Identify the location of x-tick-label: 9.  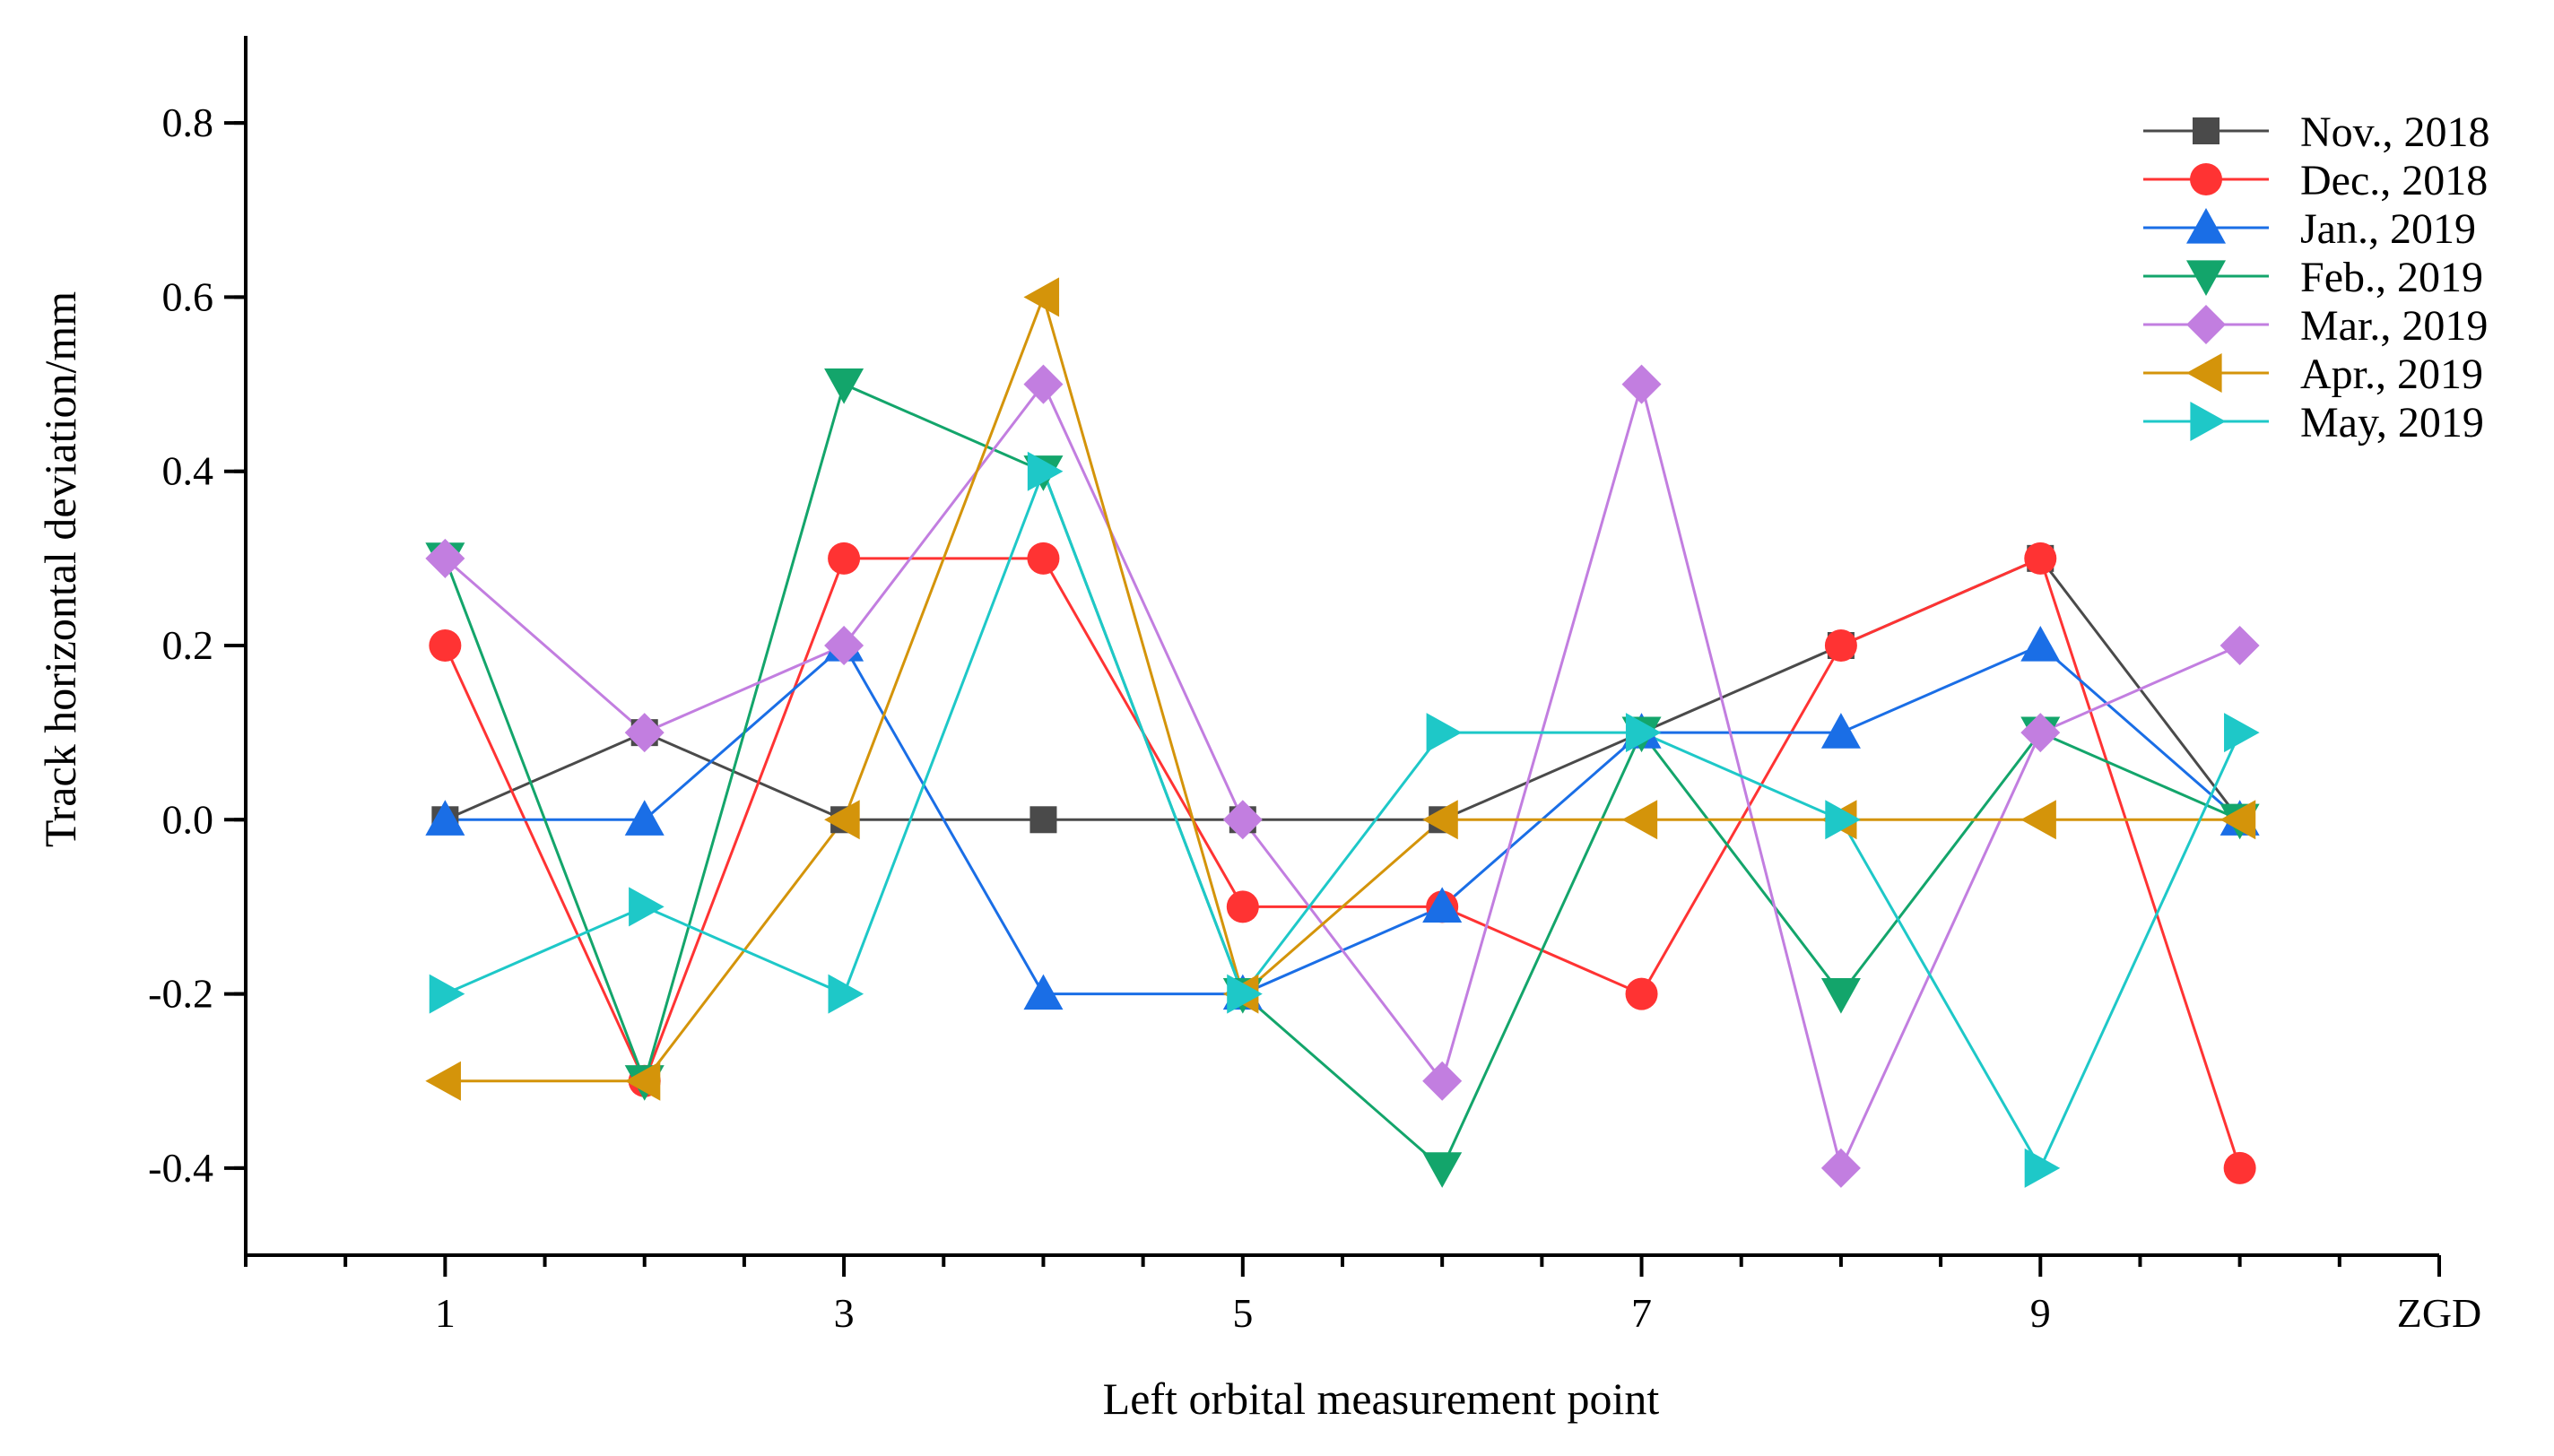
(2040, 1313).